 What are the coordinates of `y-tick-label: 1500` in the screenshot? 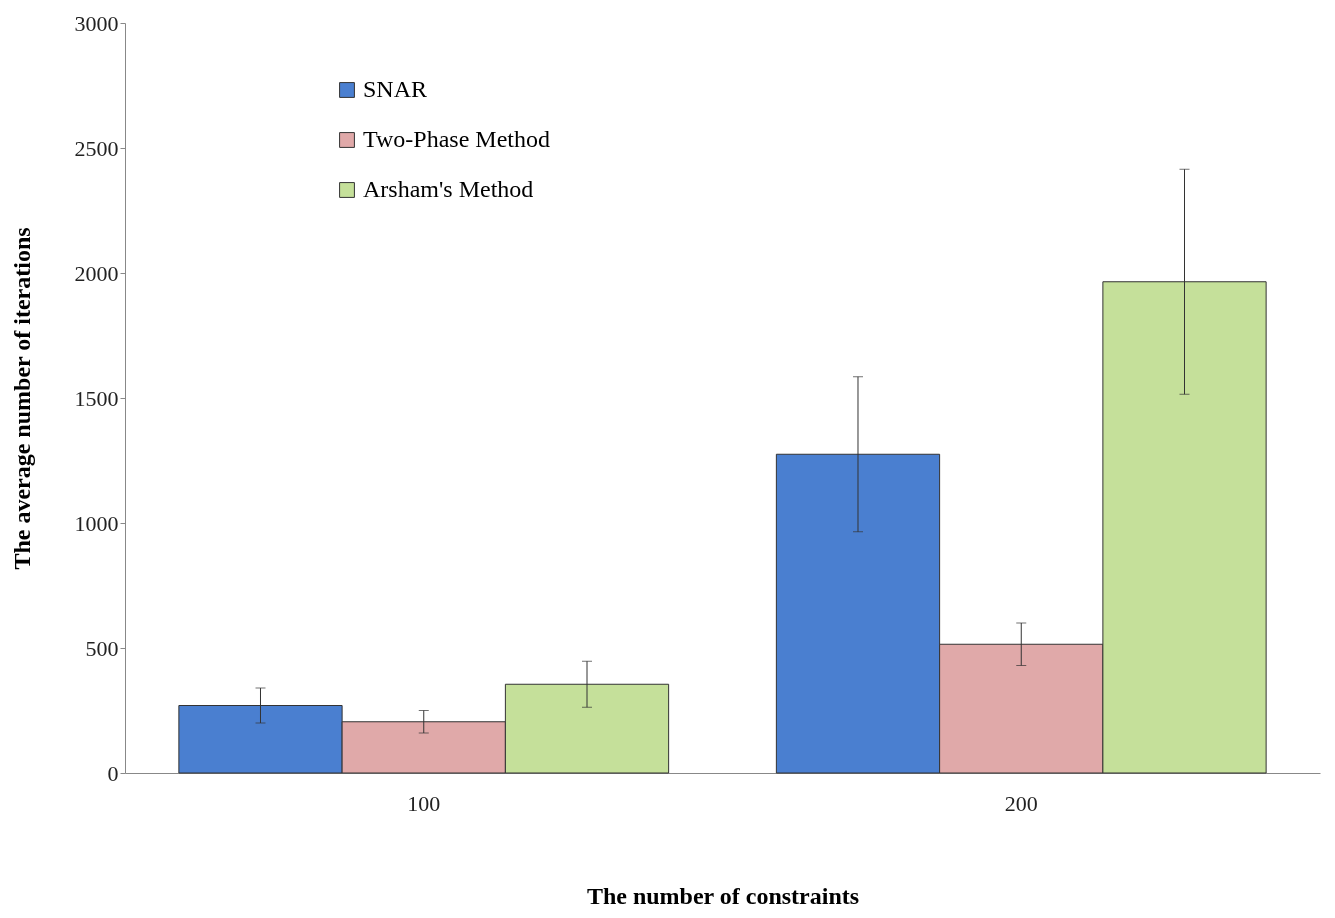 It's located at (96, 398).